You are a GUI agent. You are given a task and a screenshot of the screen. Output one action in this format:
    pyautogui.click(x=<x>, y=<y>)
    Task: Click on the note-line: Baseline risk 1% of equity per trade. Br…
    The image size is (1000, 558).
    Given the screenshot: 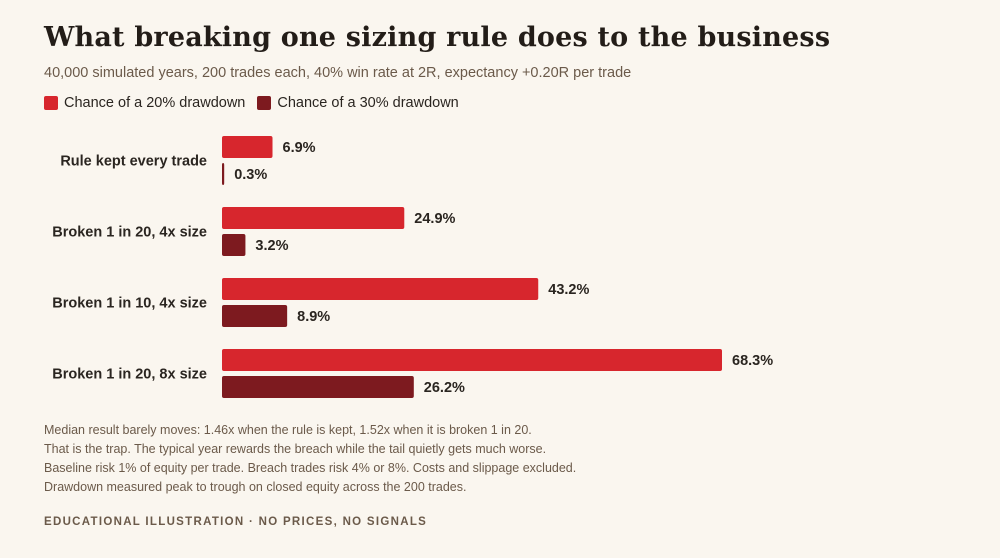 What is the action you would take?
    pyautogui.click(x=310, y=468)
    